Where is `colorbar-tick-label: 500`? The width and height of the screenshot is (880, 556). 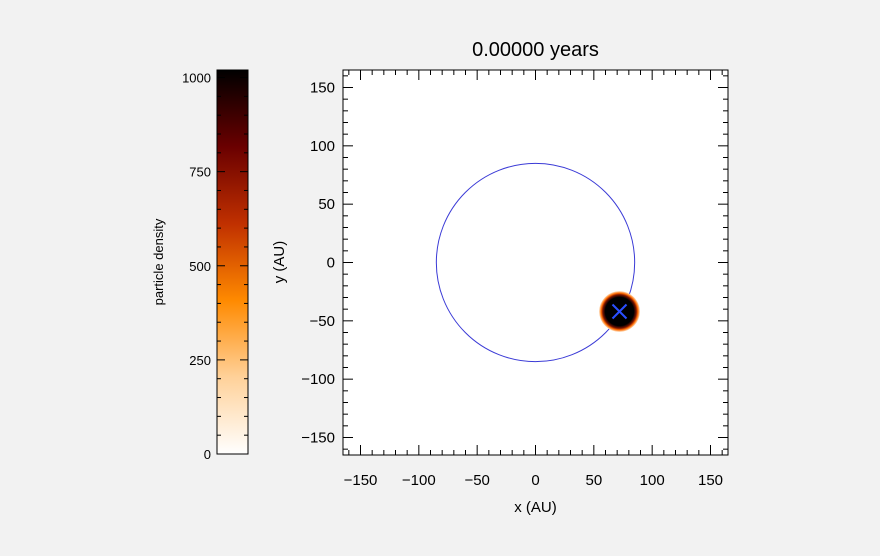 colorbar-tick-label: 500 is located at coordinates (200, 266).